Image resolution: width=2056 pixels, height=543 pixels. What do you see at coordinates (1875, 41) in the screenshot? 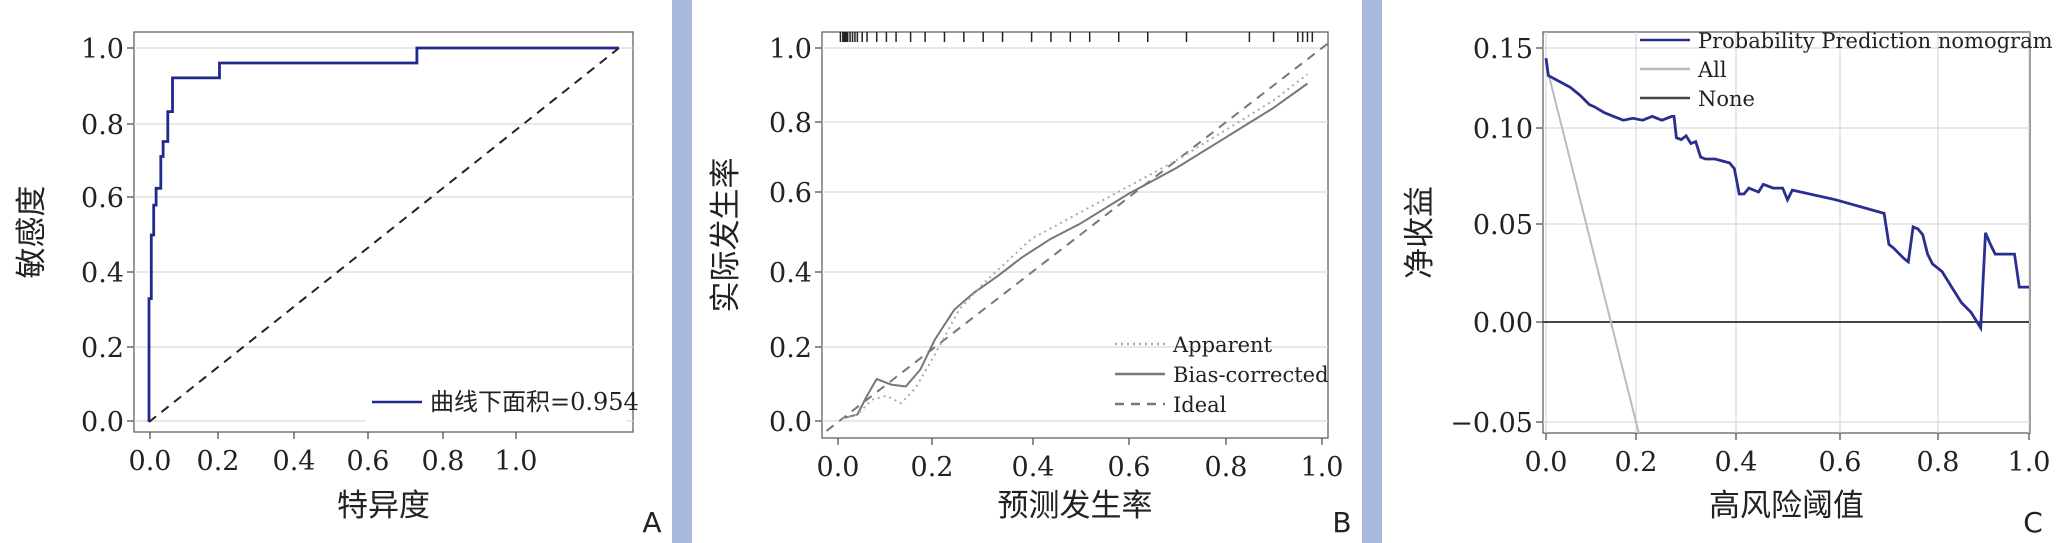
I see `legend-label: Probability Prediction nomogram` at bounding box center [1875, 41].